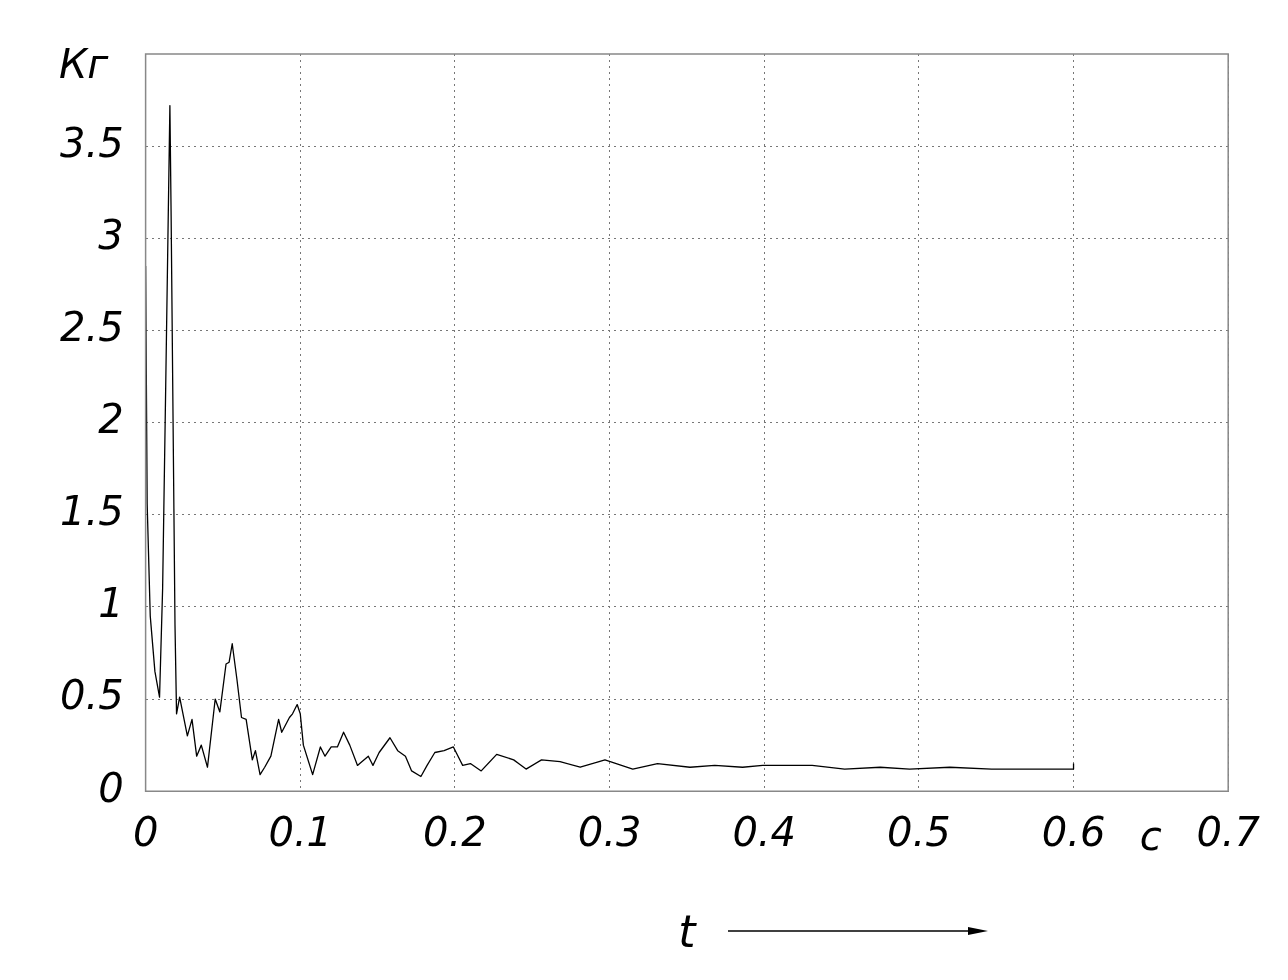 This screenshot has width=1288, height=980. I want to click on y-tick-label: 3.5, so click(91, 142).